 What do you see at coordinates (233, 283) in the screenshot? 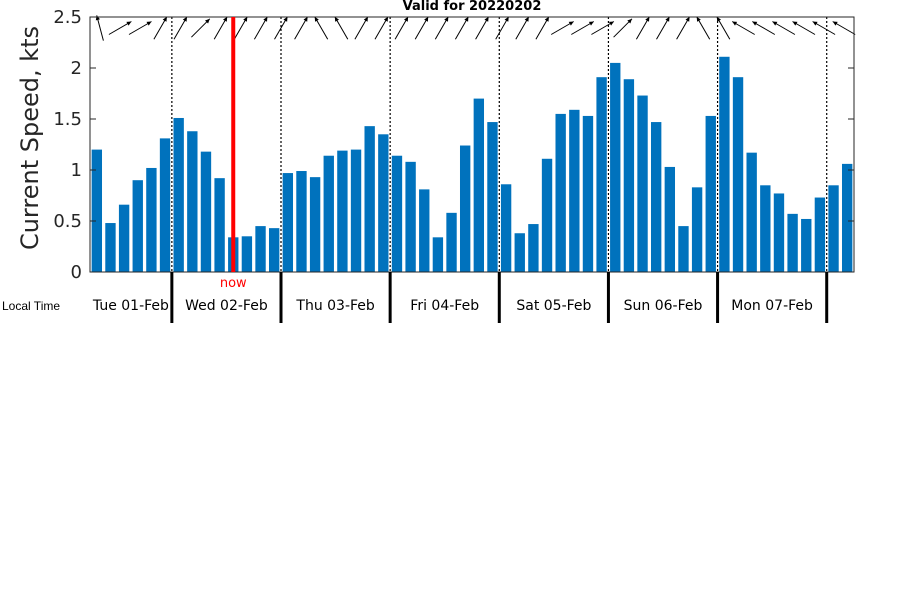
I see `now-label: now` at bounding box center [233, 283].